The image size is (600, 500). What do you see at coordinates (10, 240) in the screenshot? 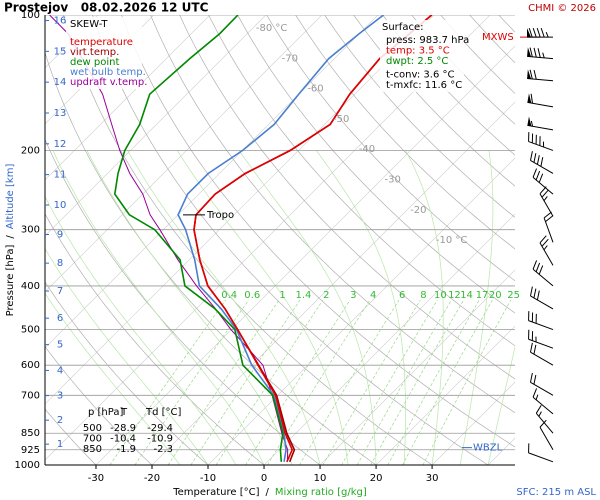
I see `y-axis-label: Pressure [hPa] / Altitude [km]` at bounding box center [10, 240].